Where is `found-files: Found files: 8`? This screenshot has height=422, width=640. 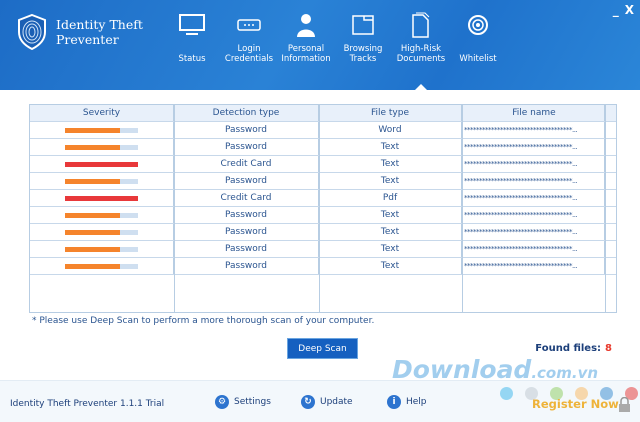 found-files: Found files: 8 is located at coordinates (573, 348).